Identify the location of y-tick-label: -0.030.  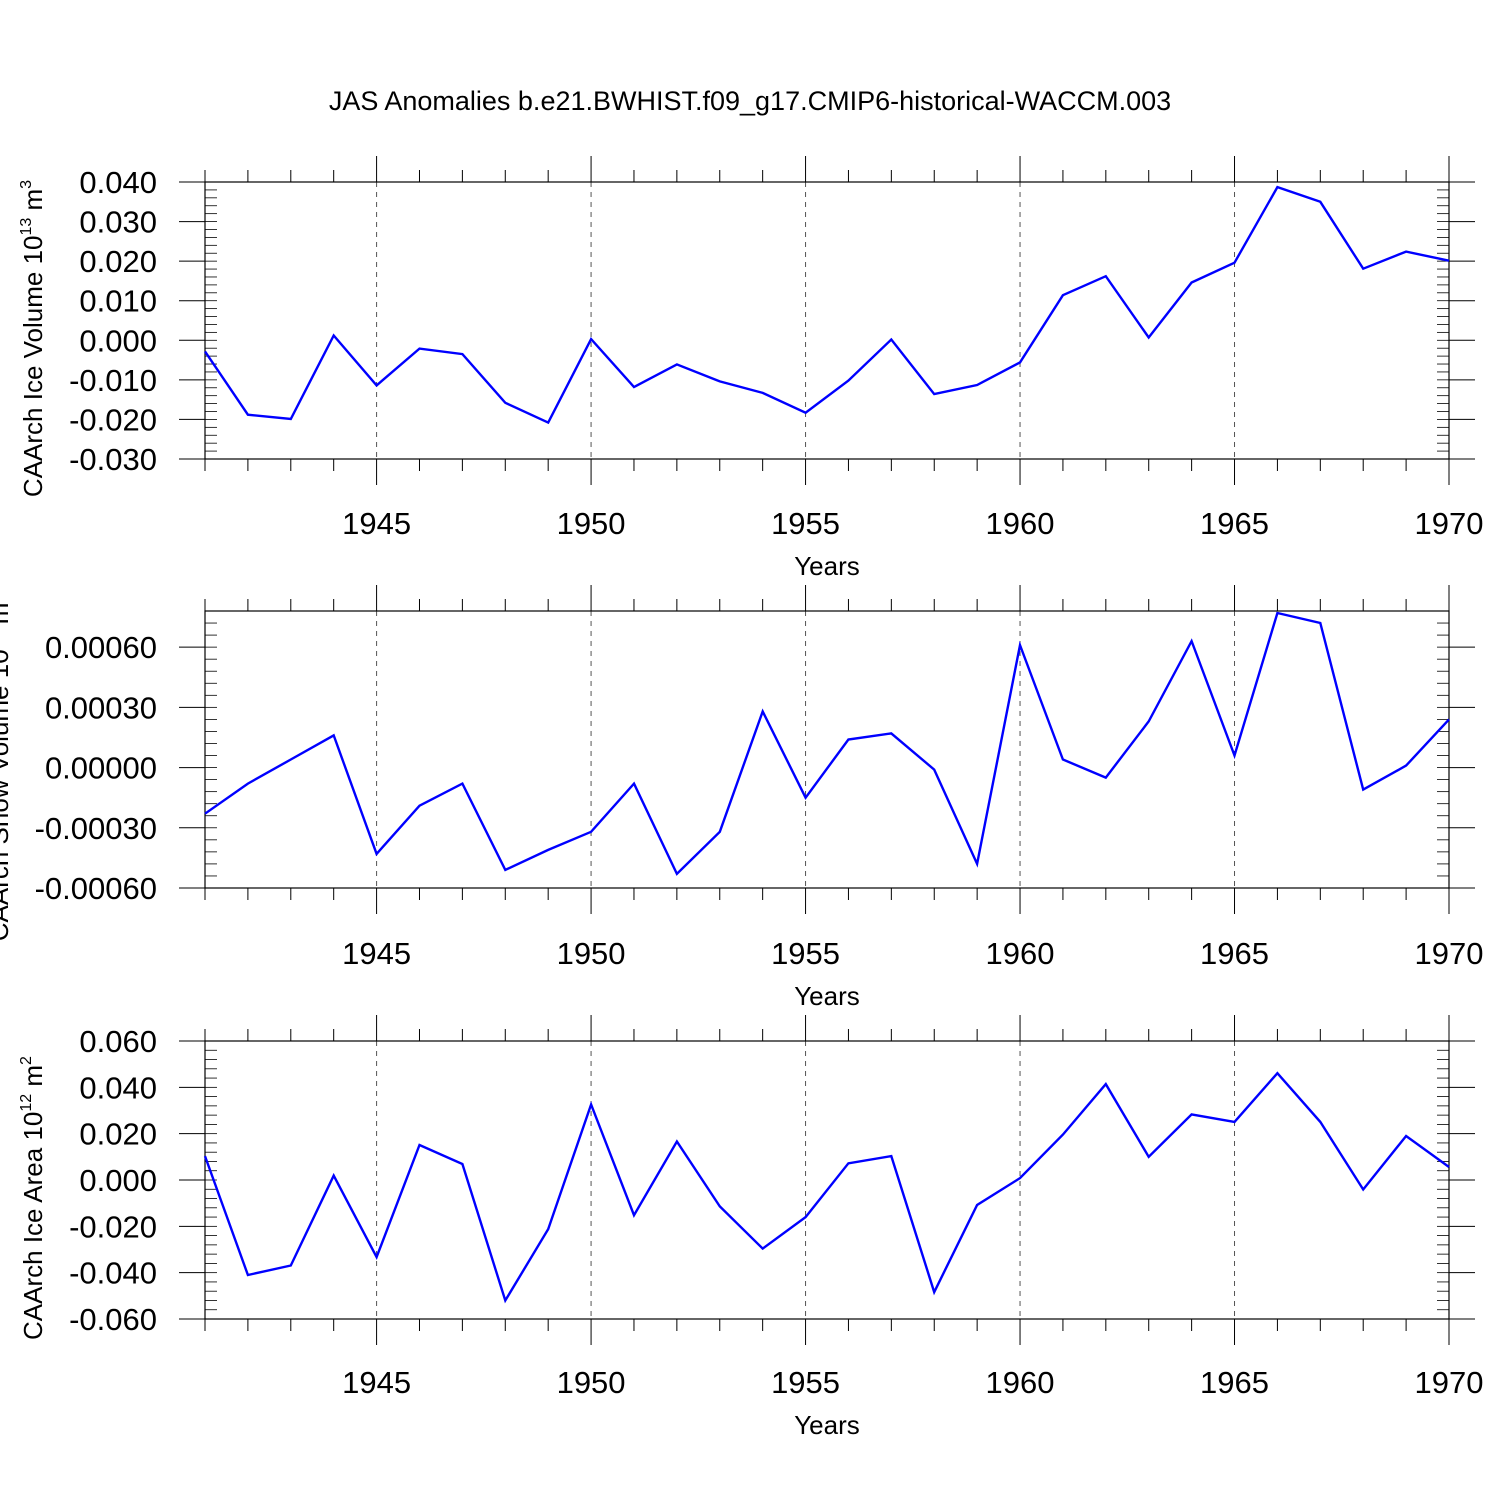
(113, 459).